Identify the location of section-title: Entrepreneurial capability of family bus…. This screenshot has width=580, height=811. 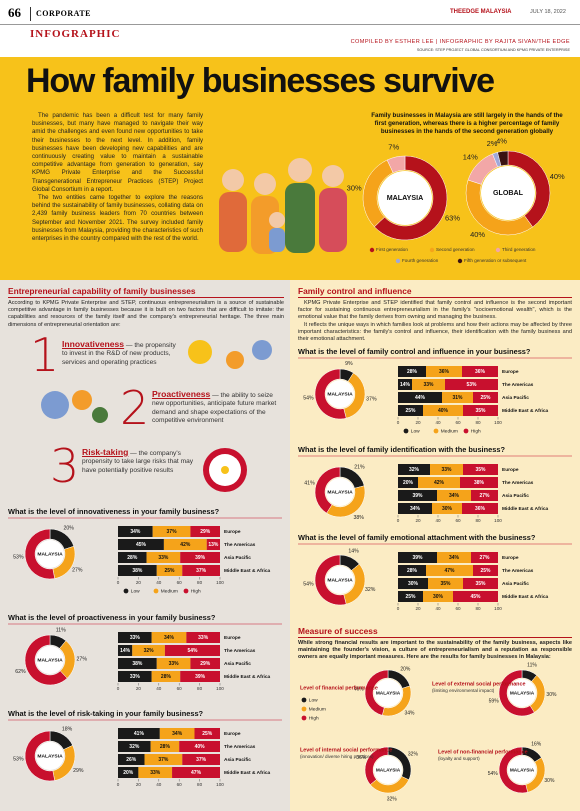
(102, 291).